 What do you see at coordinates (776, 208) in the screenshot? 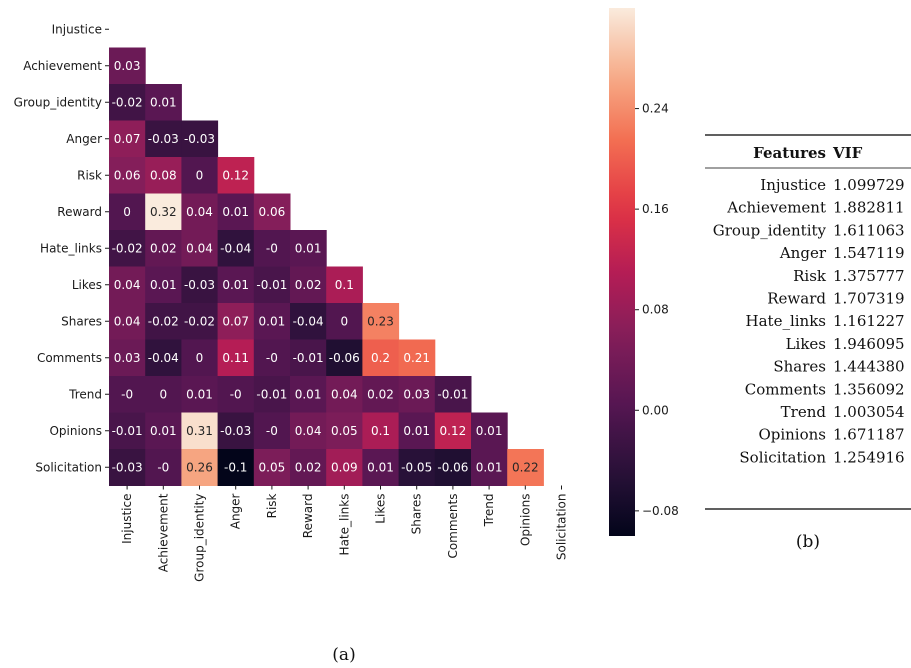
I see `table-cell-feature: Achievement` at bounding box center [776, 208].